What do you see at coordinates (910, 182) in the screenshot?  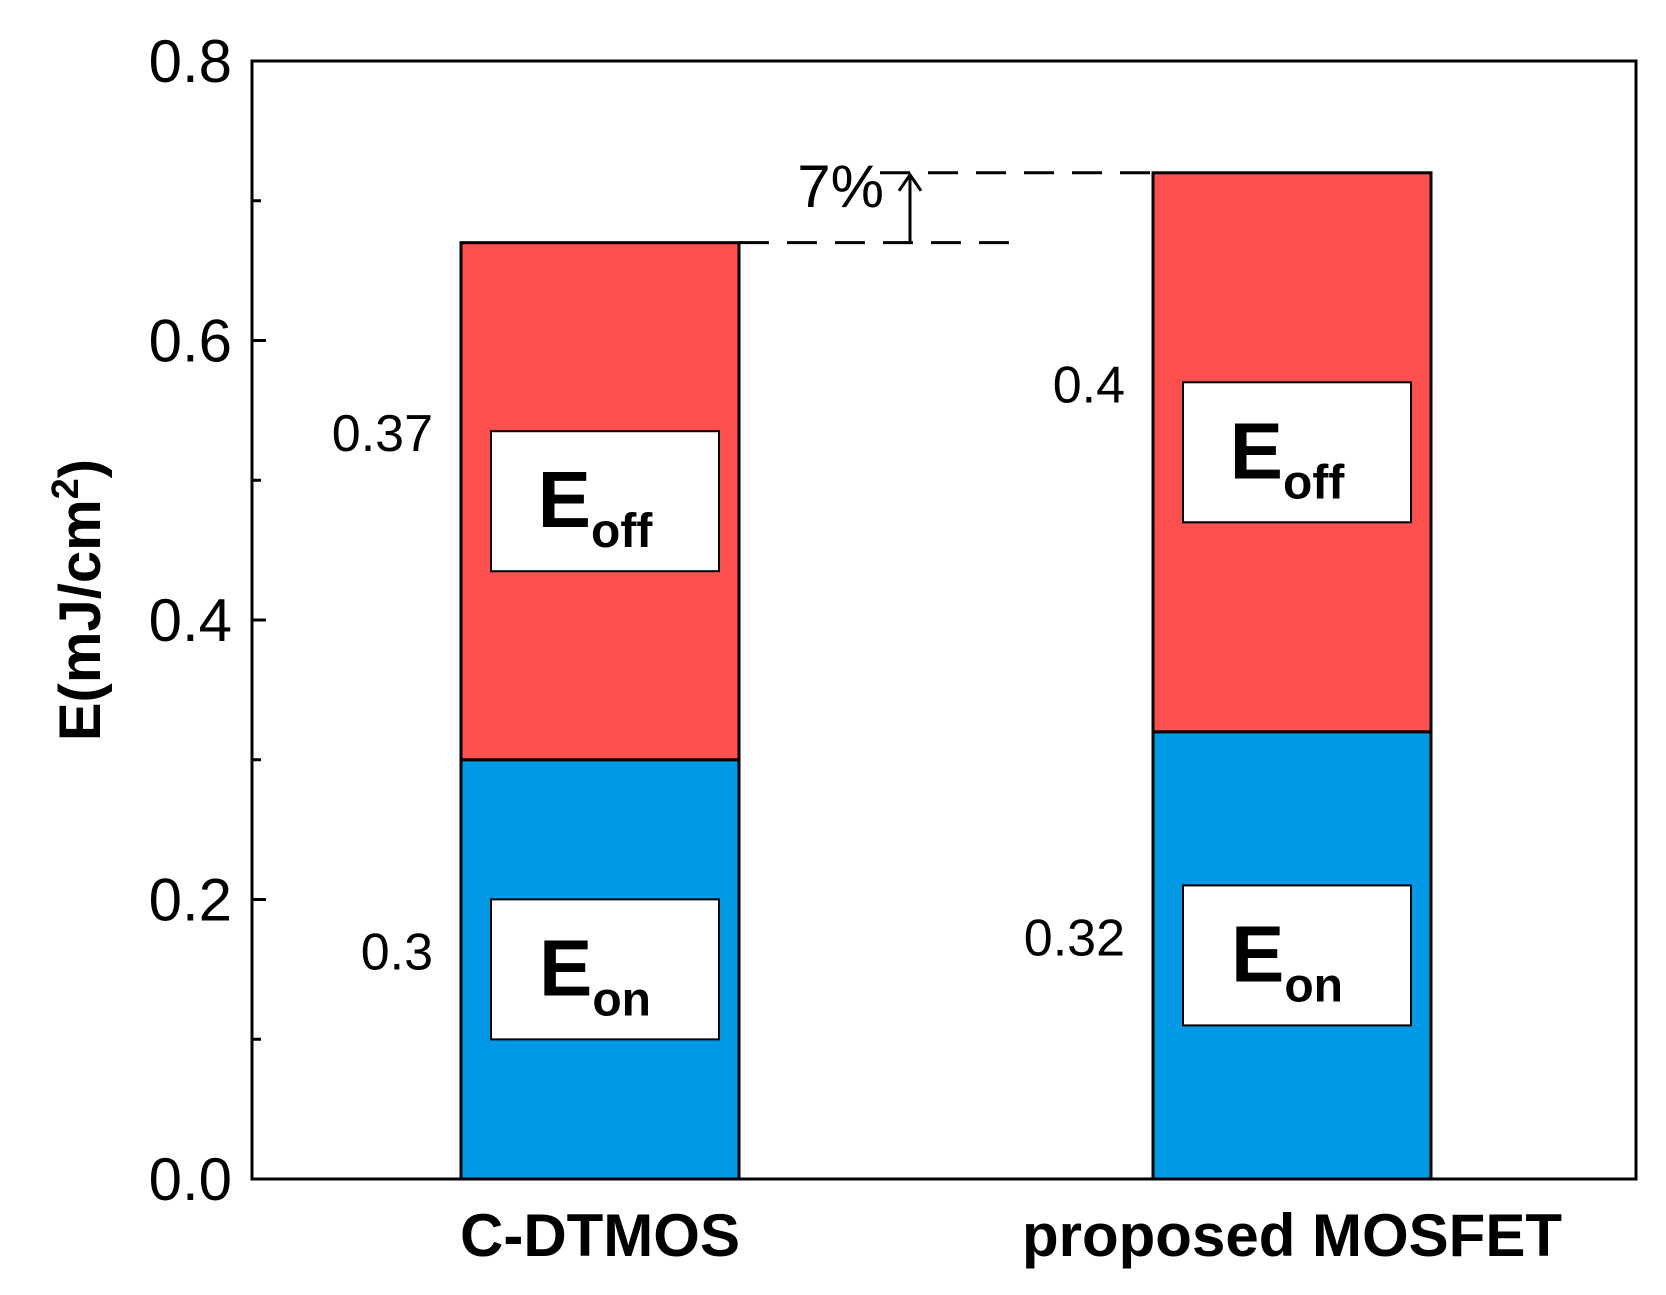 I see `increase-arrow-head` at bounding box center [910, 182].